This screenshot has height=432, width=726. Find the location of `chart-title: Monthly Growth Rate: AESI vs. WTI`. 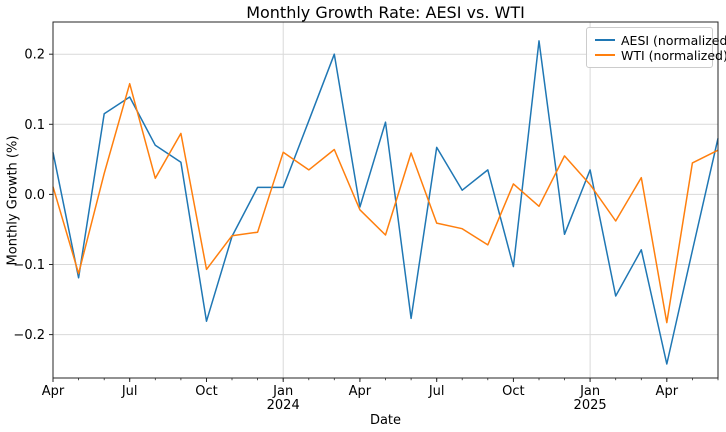

chart-title: Monthly Growth Rate: AESI vs. WTI is located at coordinates (385, 12).